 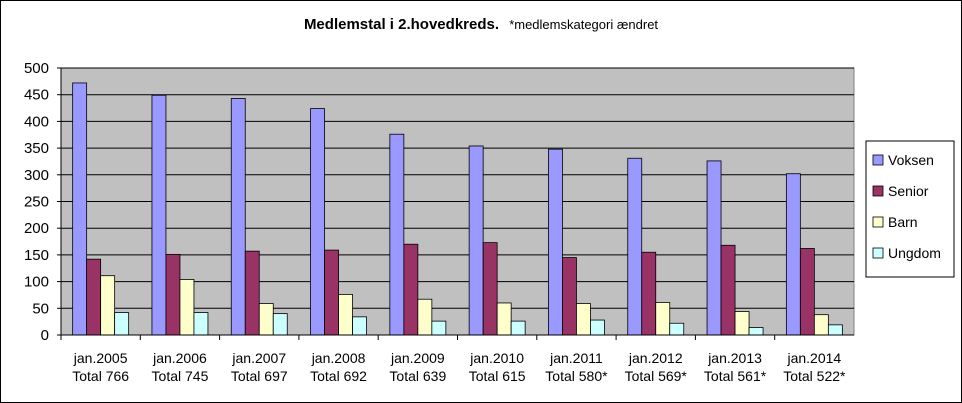 What do you see at coordinates (655, 358) in the screenshot?
I see `x-tick-label: jan.2012` at bounding box center [655, 358].